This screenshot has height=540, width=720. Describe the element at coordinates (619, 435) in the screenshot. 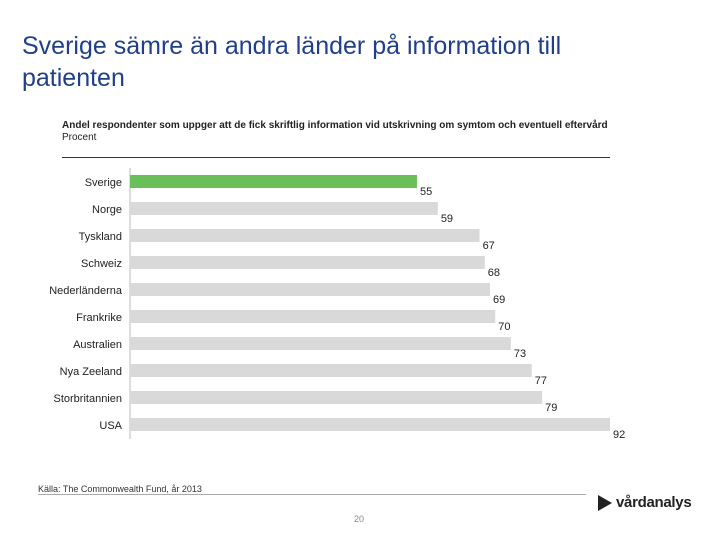

I see `value-label-9: 92` at that location.